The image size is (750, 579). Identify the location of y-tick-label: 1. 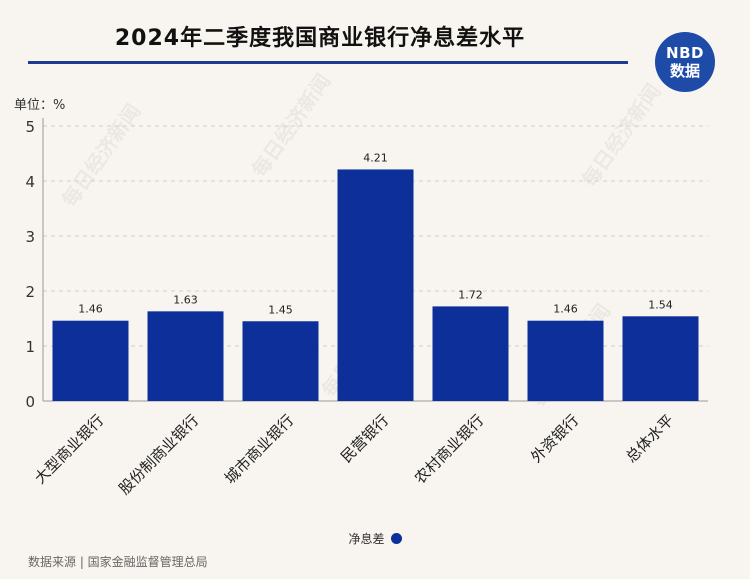
(30, 347).